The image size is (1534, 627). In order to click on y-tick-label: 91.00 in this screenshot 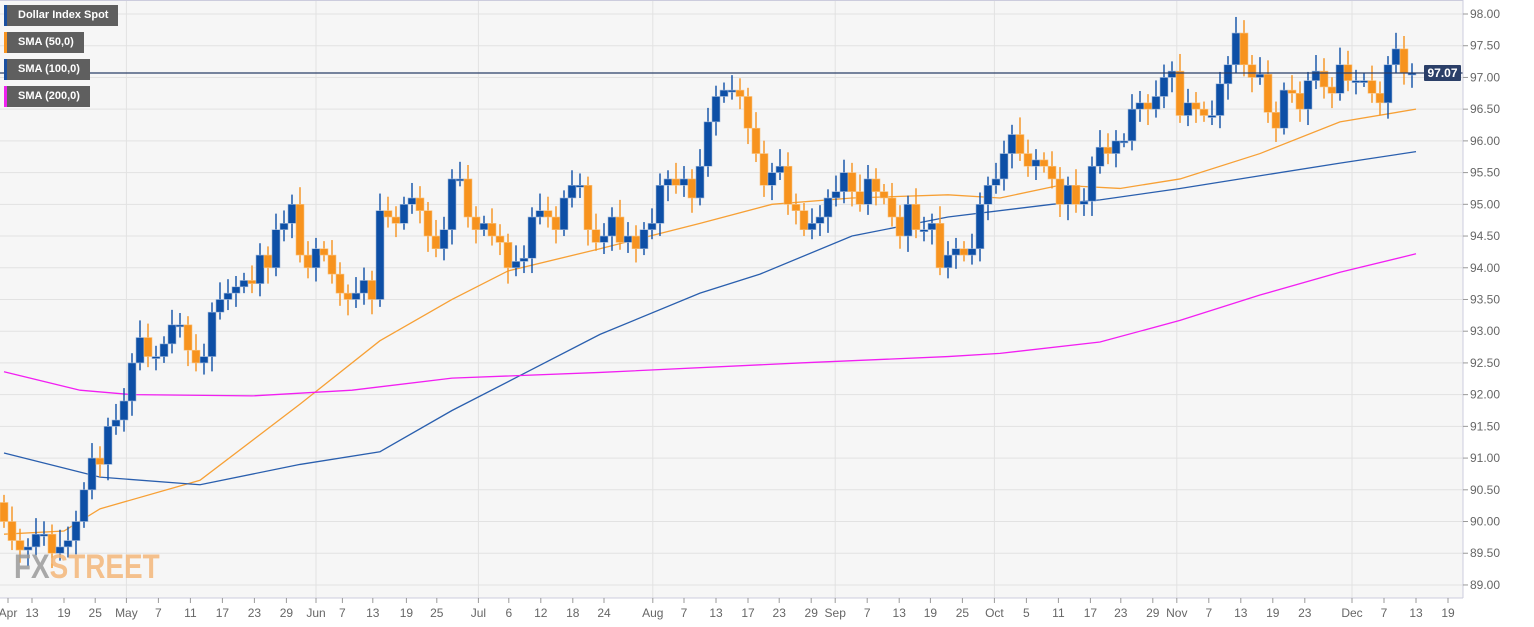, I will do `click(1485, 458)`.